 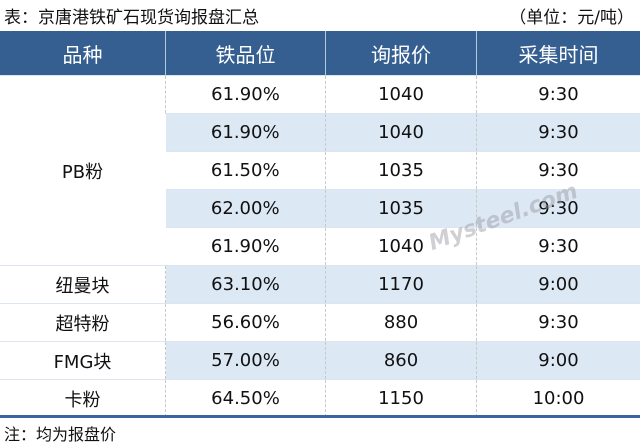 I want to click on cell-grade: 57.00%, so click(x=245, y=360).